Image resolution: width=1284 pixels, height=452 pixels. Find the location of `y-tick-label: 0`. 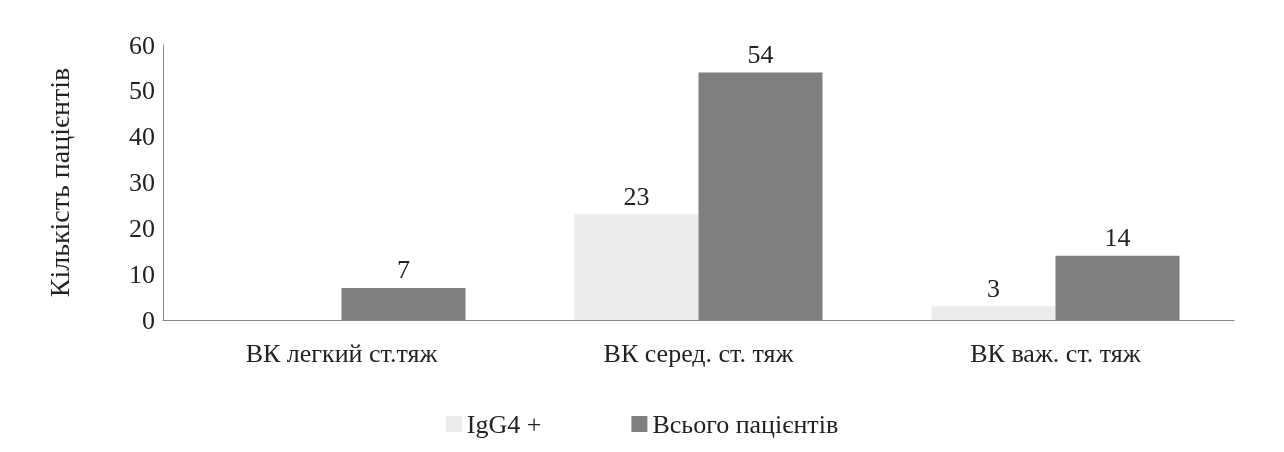

y-tick-label: 0 is located at coordinates (148, 320).